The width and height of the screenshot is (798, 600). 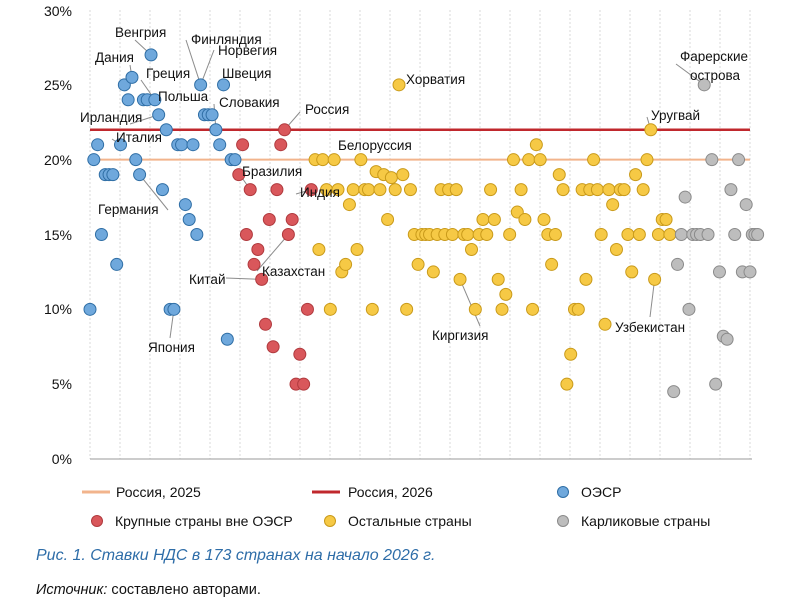 I want to click on y-tick-label: 20%, so click(x=58, y=160).